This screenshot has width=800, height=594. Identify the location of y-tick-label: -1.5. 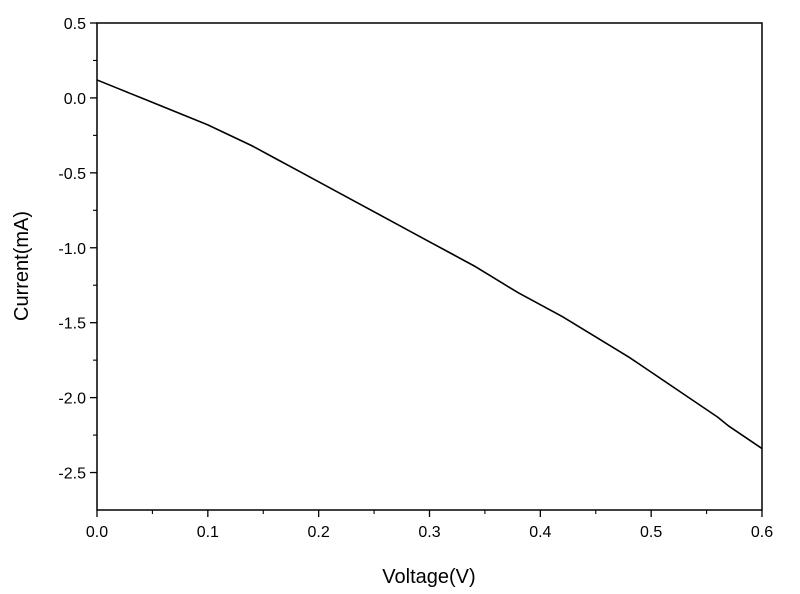
(72, 324).